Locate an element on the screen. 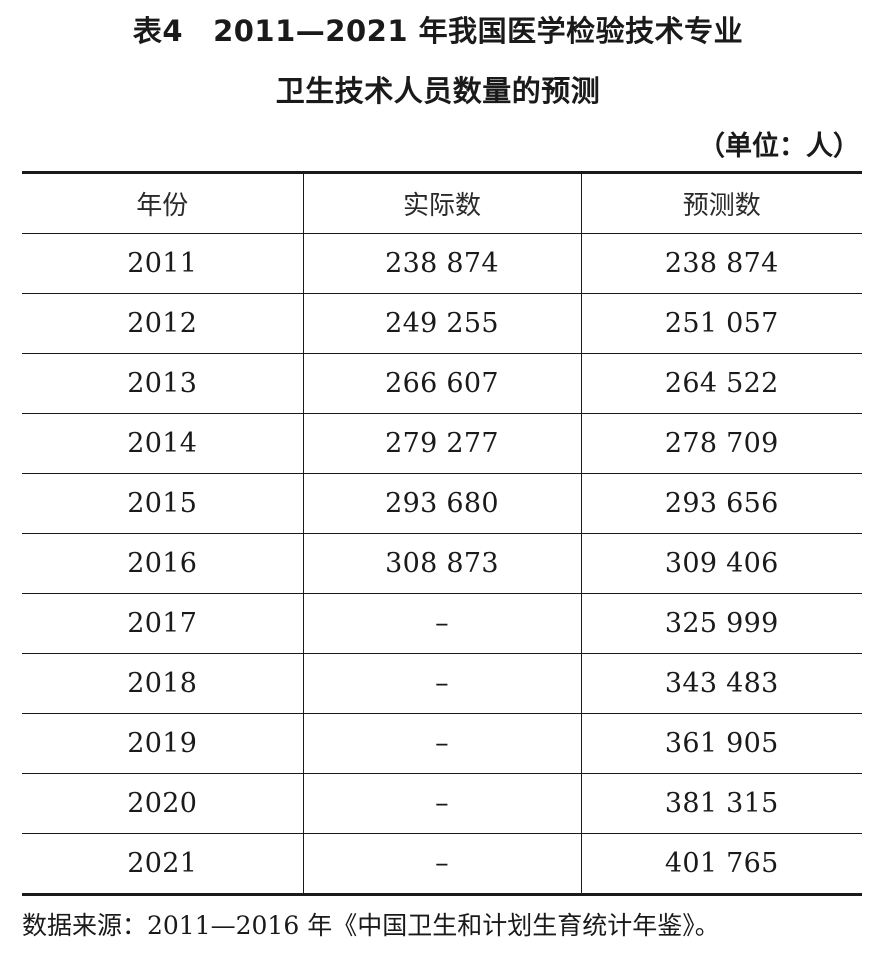 This screenshot has height=958, width=876. cell-year: 2011 is located at coordinates (162, 263).